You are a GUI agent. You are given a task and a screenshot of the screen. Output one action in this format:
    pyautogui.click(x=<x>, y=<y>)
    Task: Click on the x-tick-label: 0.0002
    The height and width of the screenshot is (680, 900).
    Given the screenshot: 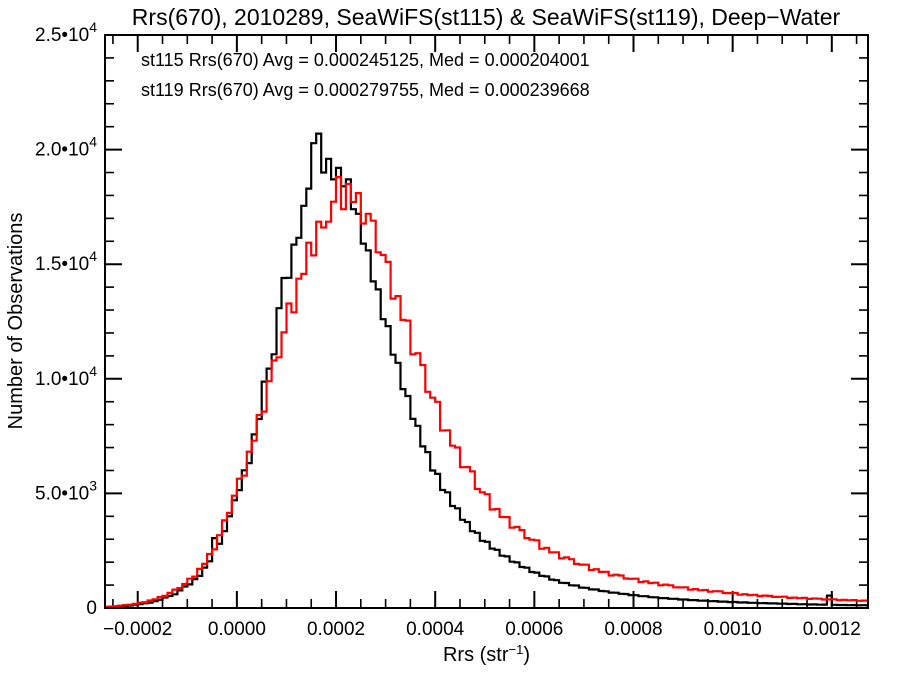 What is the action you would take?
    pyautogui.click(x=336, y=629)
    